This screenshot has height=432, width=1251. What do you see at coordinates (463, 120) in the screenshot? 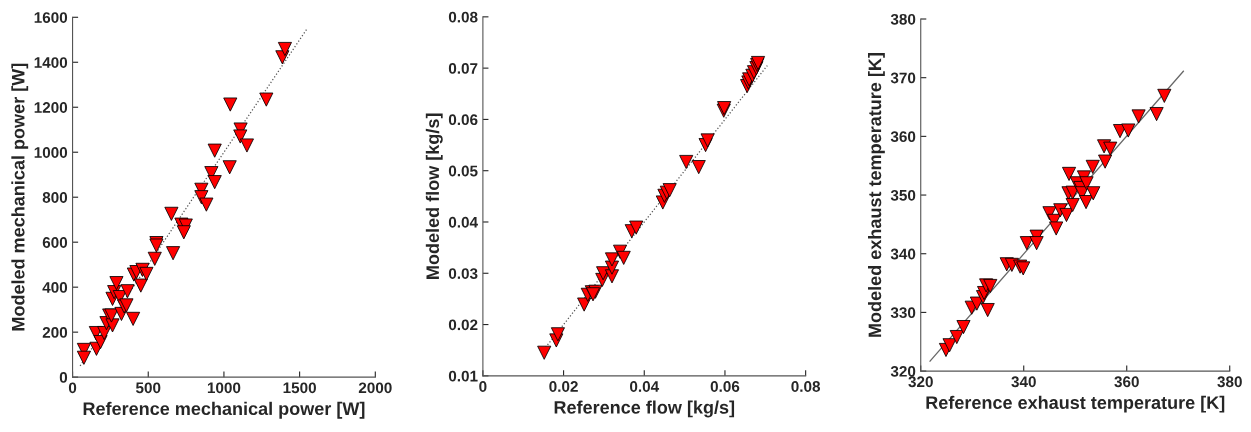
I see `y-tick-label: 0.06` at bounding box center [463, 120].